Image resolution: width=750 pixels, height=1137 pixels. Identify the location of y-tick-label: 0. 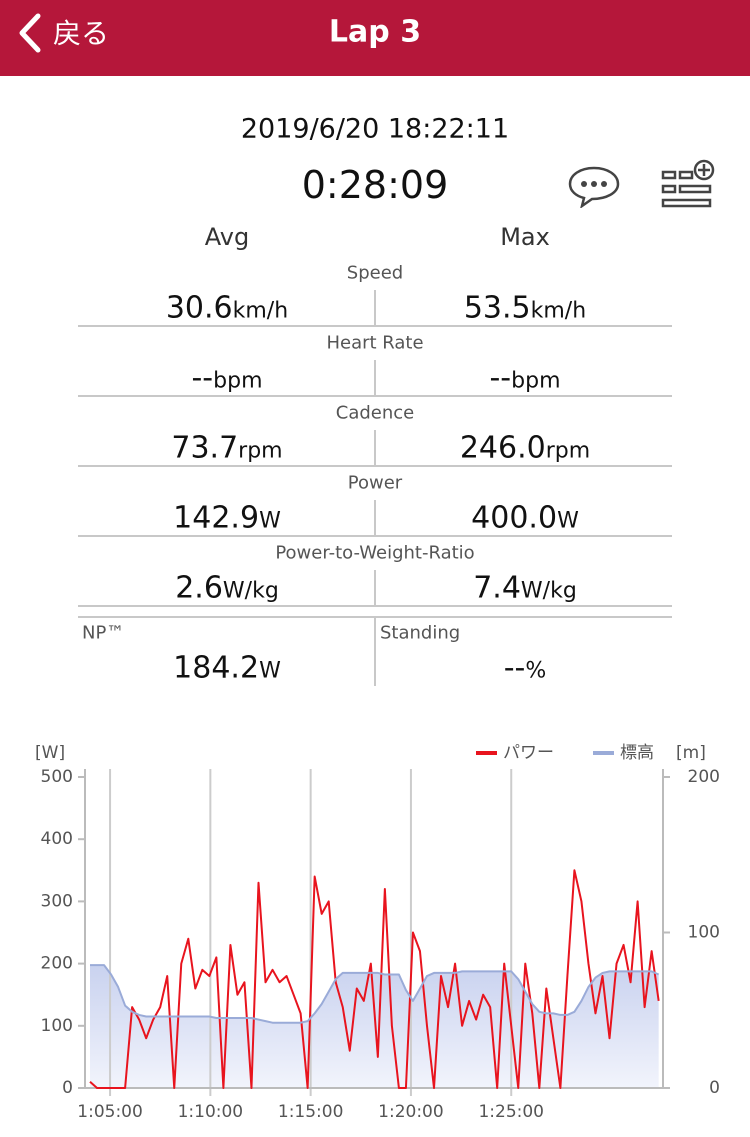
(67, 1088).